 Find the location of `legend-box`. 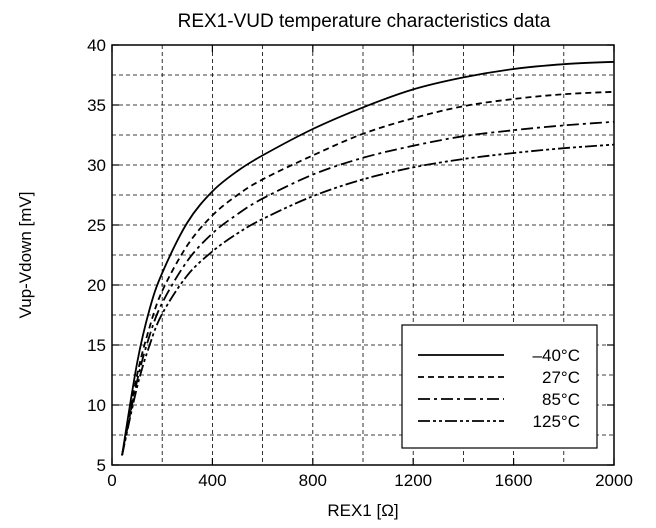

legend-box is located at coordinates (499, 386).